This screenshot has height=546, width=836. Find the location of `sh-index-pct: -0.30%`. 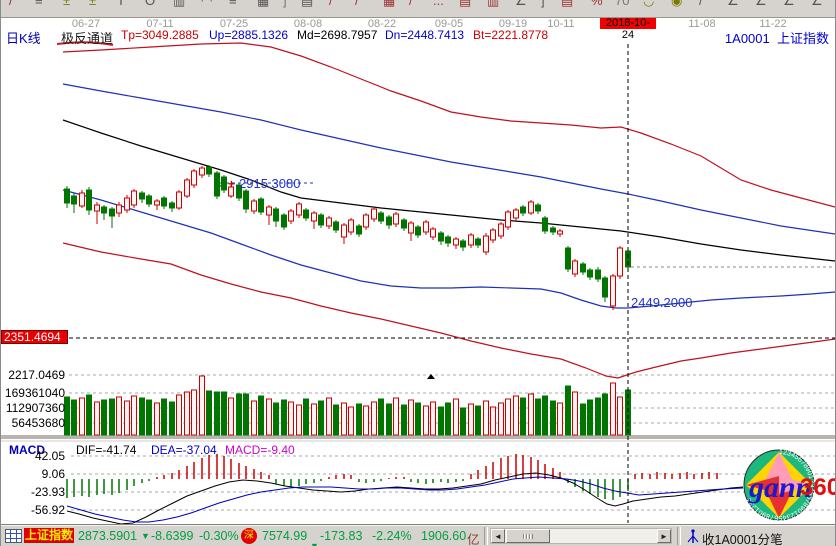

sh-index-pct: -0.30% is located at coordinates (219, 536).